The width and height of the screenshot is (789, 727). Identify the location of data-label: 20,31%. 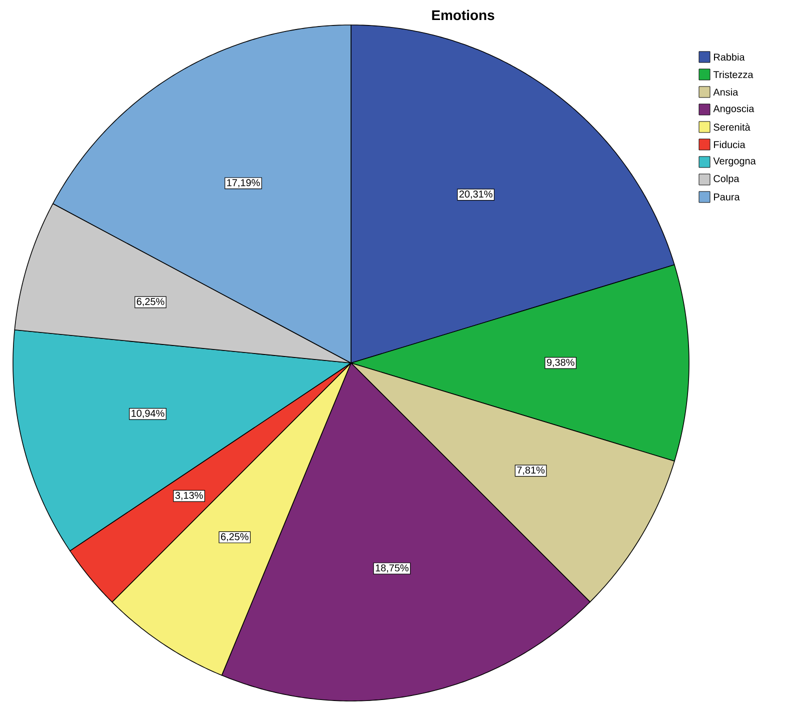
(475, 194).